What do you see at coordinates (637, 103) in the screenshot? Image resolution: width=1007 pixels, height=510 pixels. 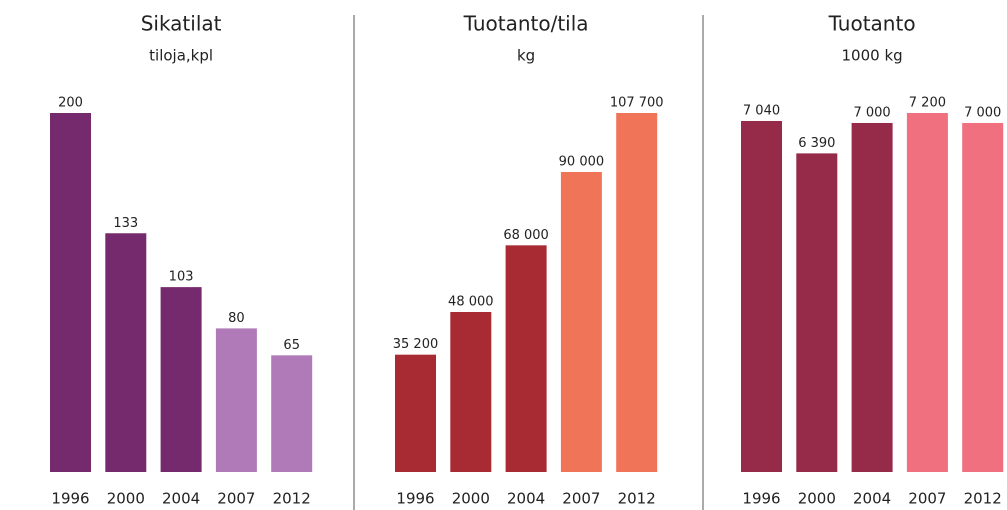 I see `value-label: 107 700` at bounding box center [637, 103].